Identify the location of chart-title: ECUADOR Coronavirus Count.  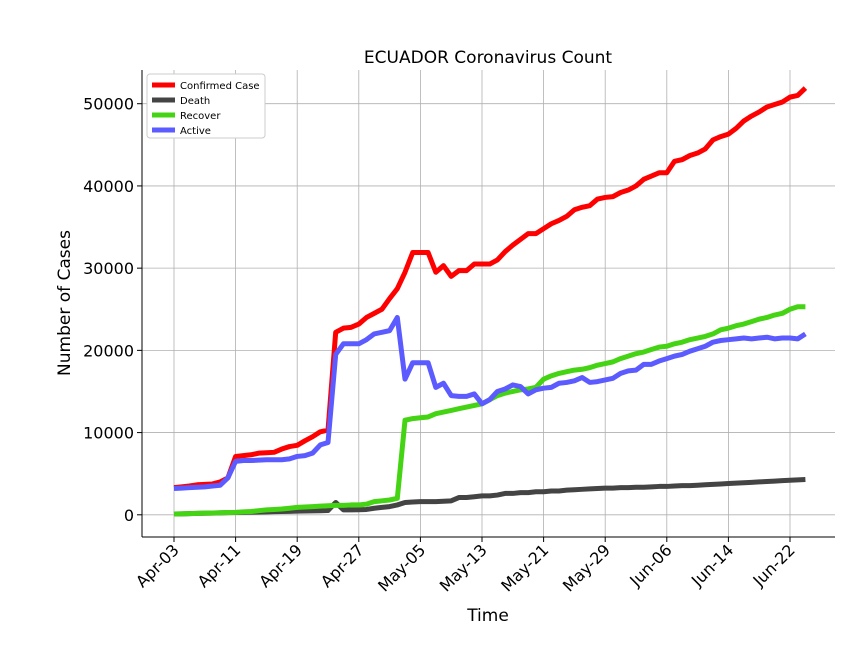
(488, 58).